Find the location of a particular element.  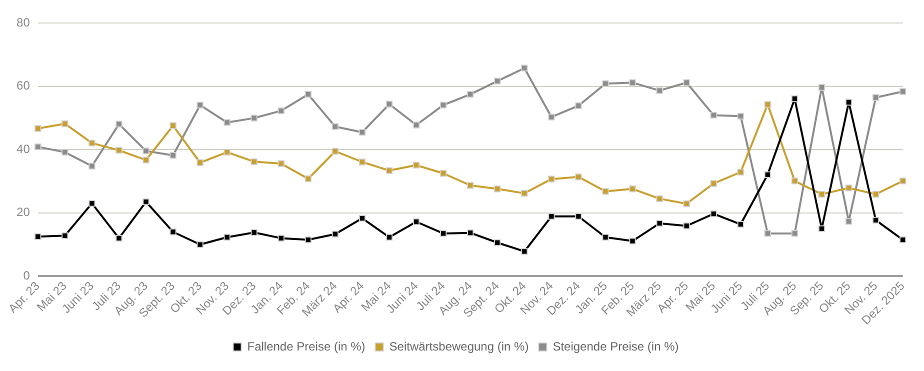

y-tick-label: 60 is located at coordinates (23, 85).